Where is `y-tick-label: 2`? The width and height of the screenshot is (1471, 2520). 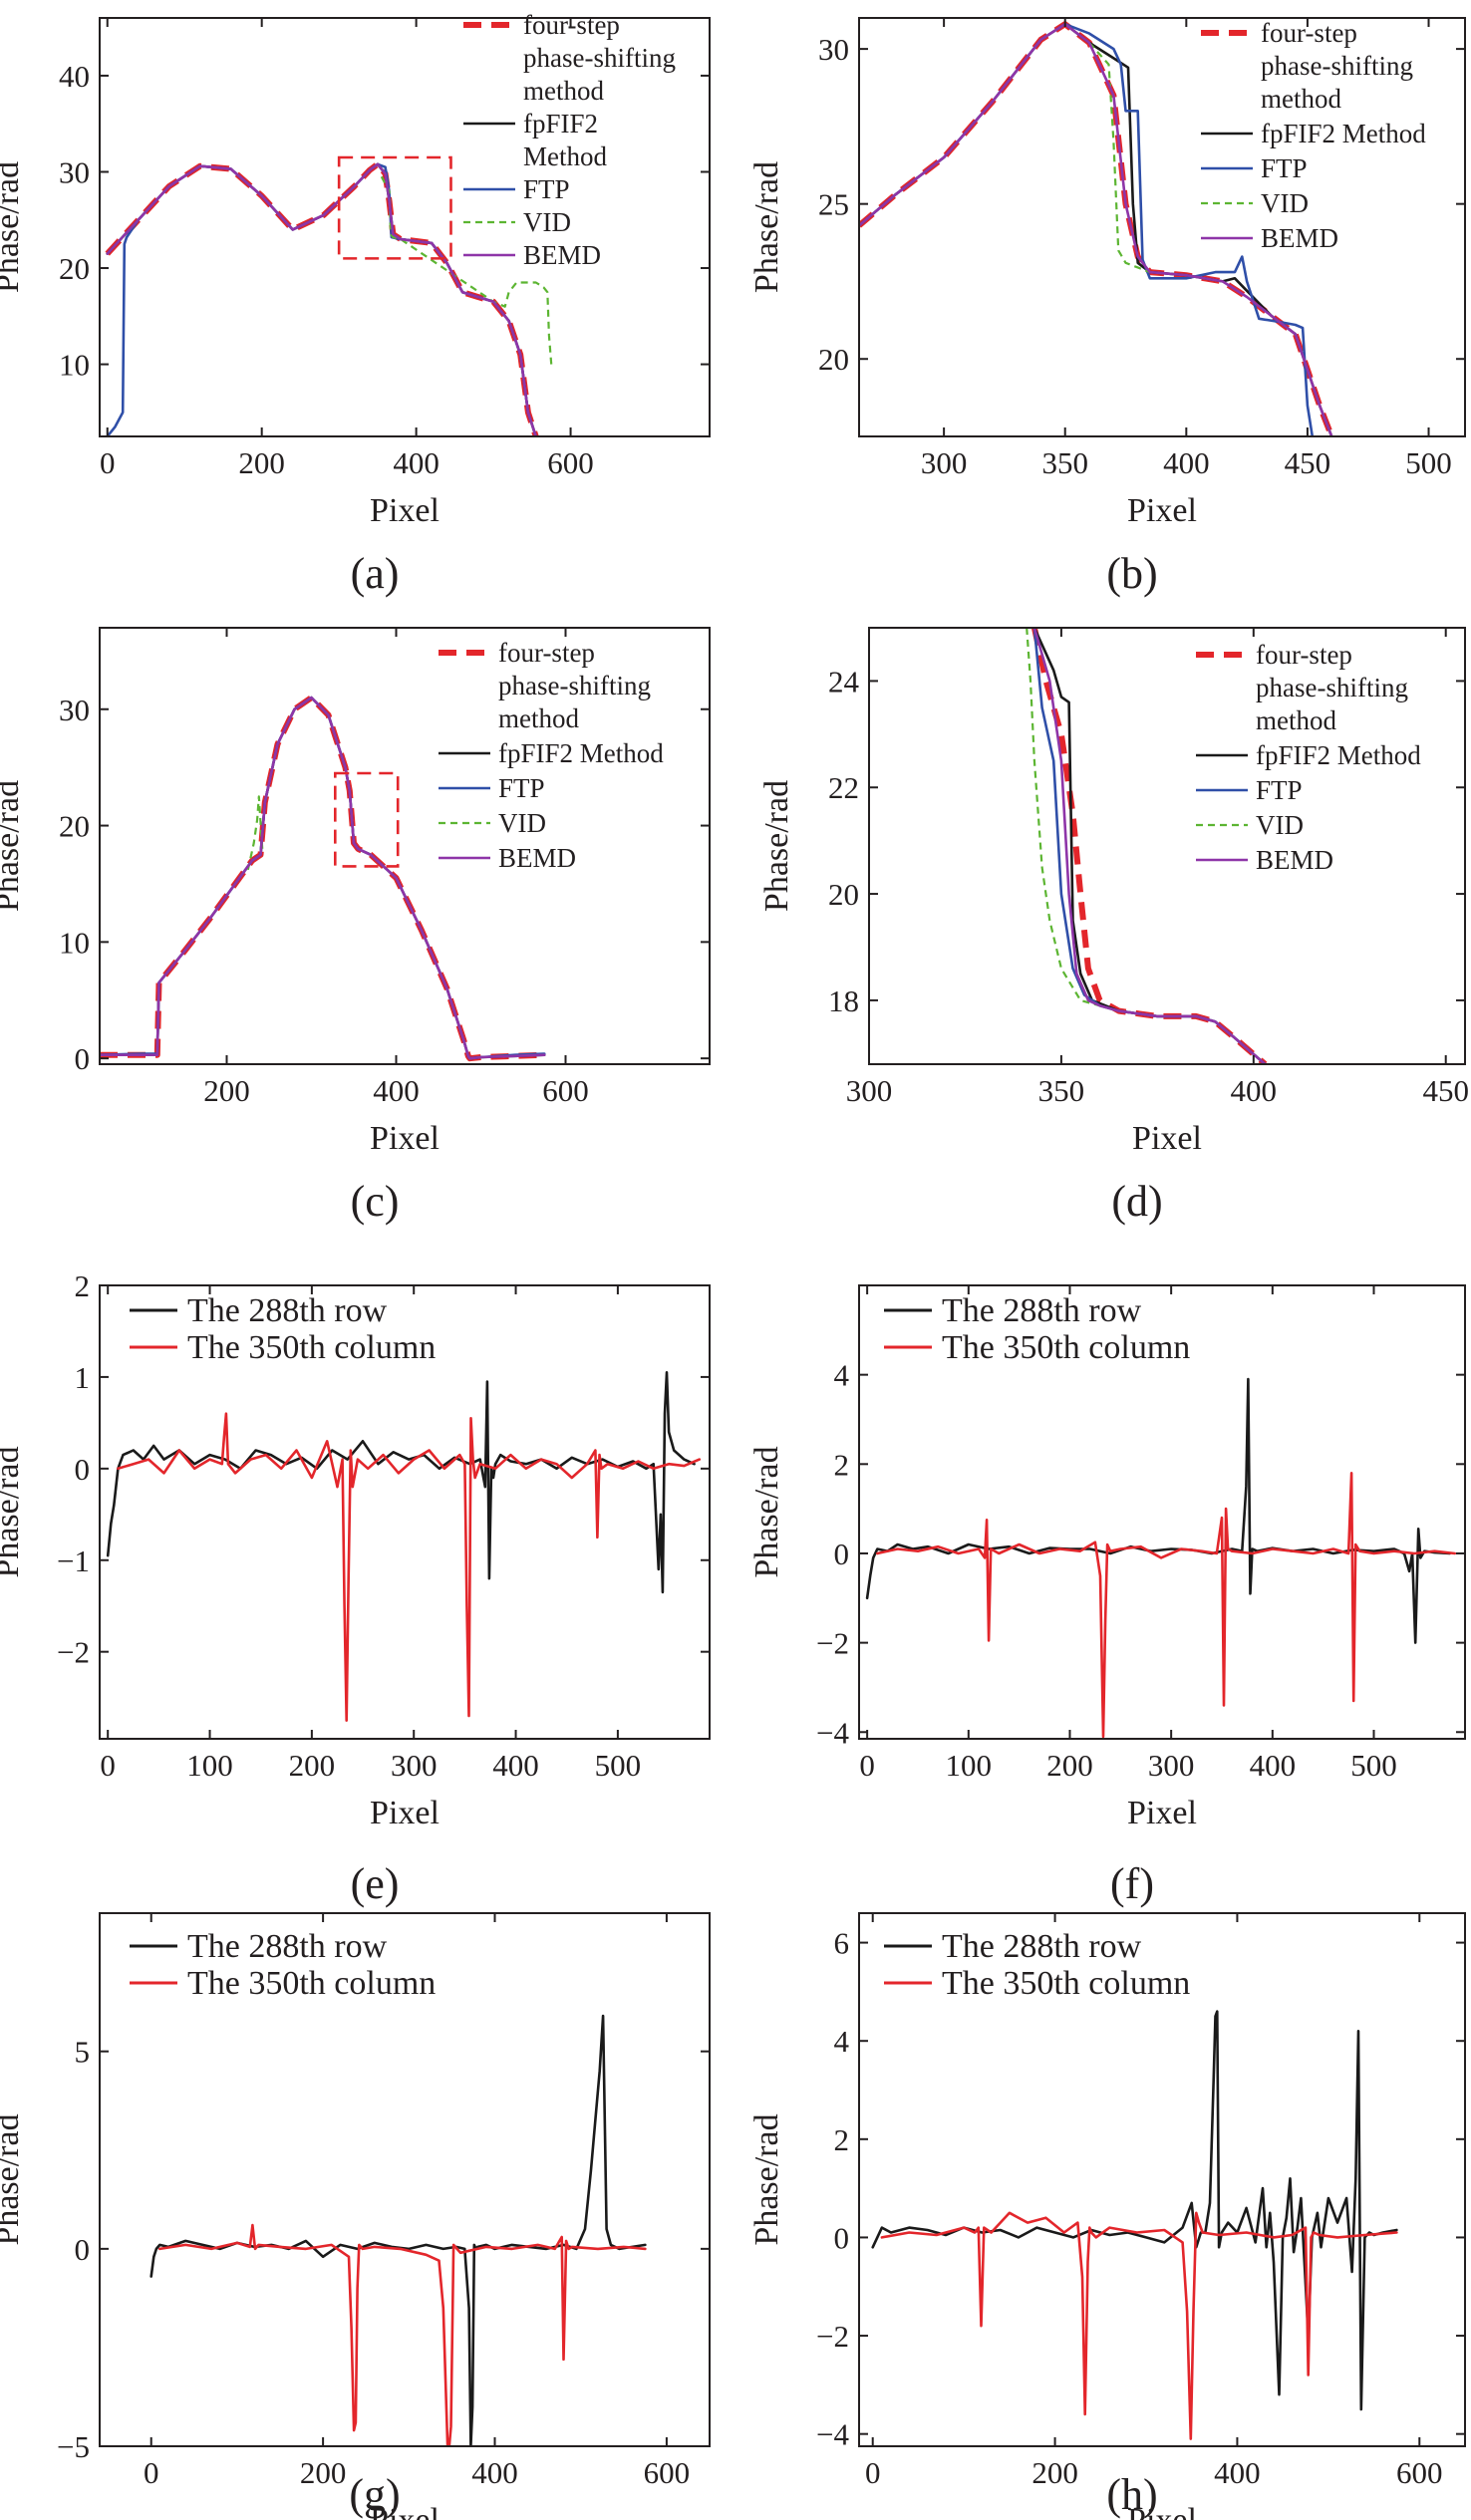
y-tick-label: 2 is located at coordinates (842, 1464).